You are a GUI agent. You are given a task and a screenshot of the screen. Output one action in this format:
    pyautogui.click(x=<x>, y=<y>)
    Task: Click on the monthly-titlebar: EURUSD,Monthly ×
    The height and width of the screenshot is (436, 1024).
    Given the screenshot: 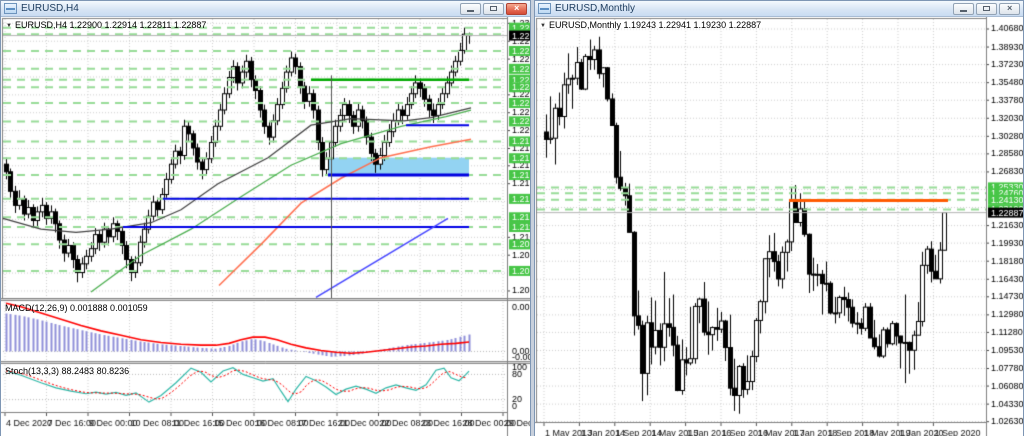 What is the action you would take?
    pyautogui.click(x=779, y=9)
    